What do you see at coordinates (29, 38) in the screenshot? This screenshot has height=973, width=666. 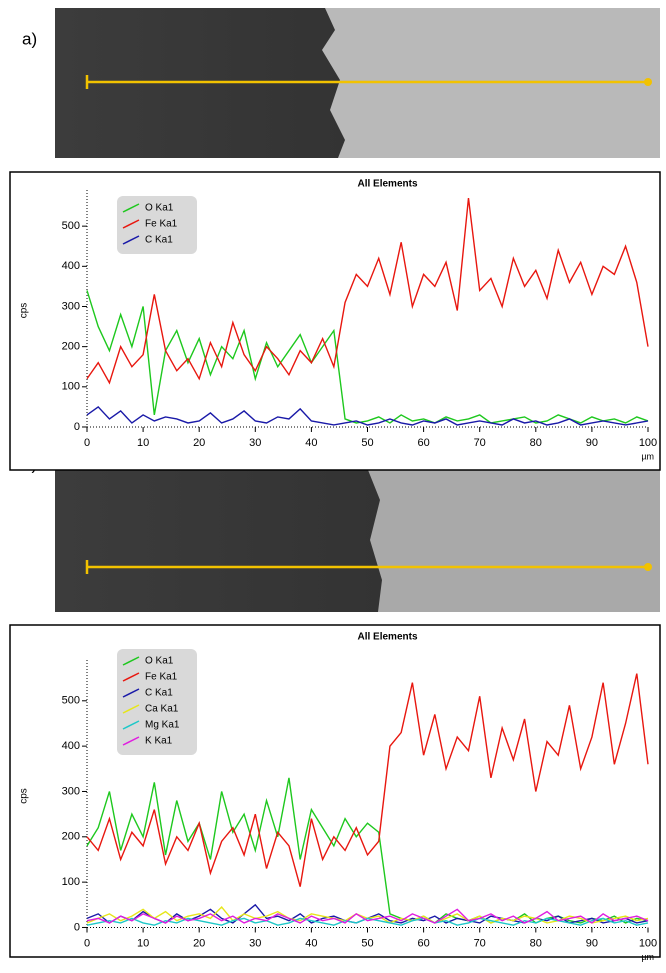 I see `panel-label: a)` at bounding box center [29, 38].